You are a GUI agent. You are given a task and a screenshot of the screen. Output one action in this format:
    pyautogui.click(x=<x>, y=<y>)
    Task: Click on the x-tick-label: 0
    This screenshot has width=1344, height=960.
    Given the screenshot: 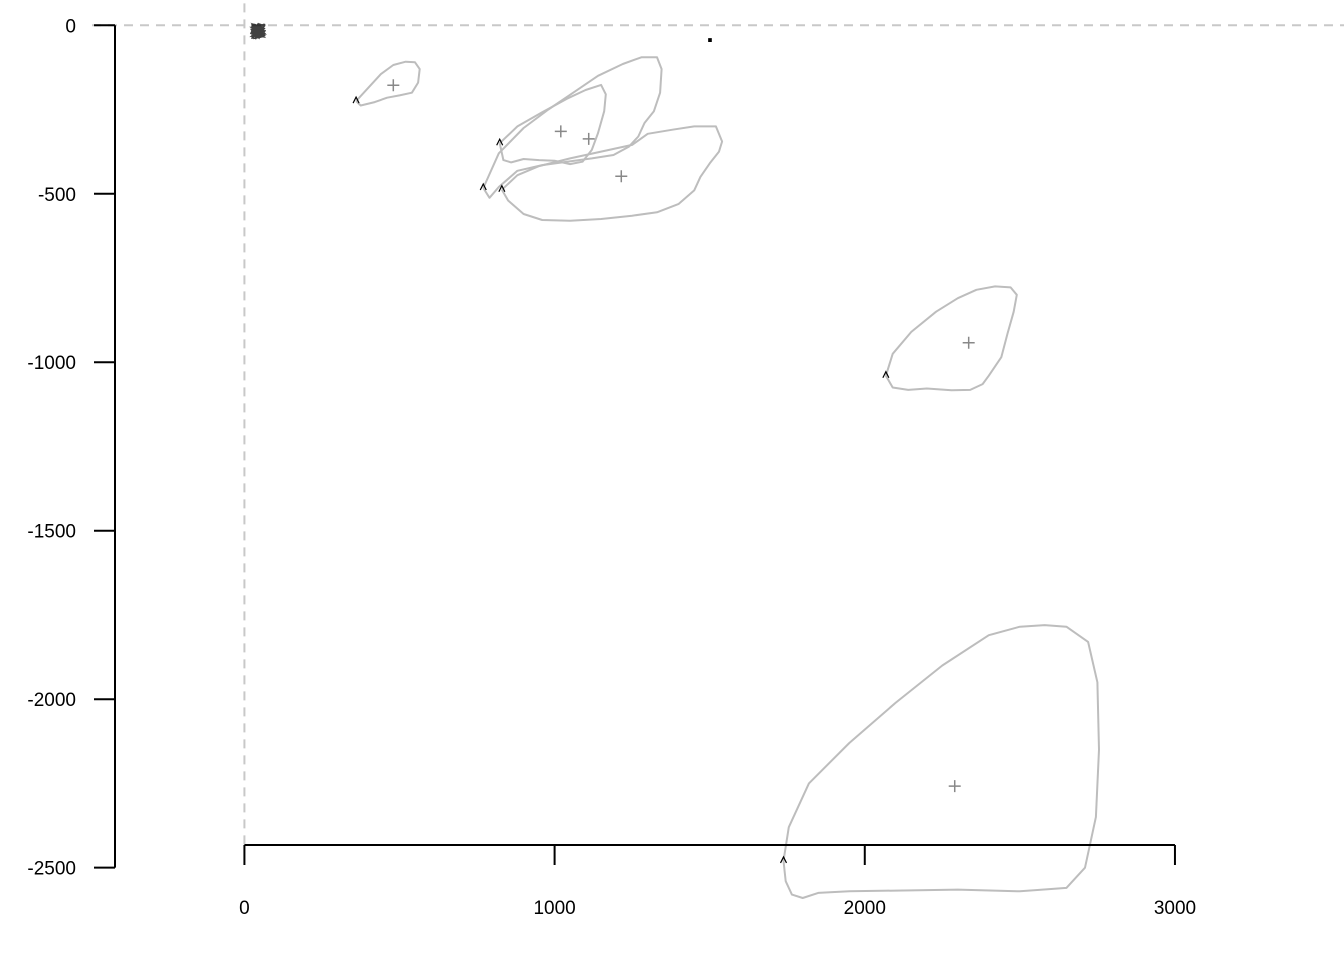 What is the action you would take?
    pyautogui.click(x=244, y=908)
    